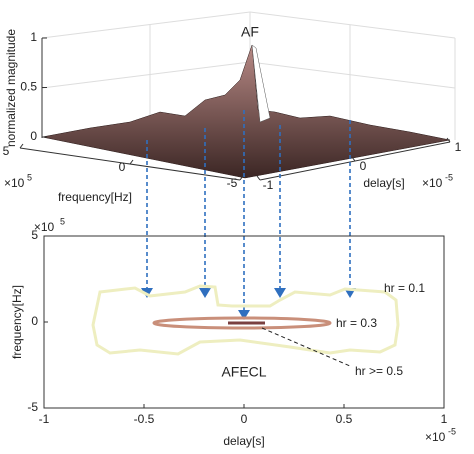 This screenshot has height=454, width=474. I want to click on contour-y-exponent: ×10, so click(44, 227).